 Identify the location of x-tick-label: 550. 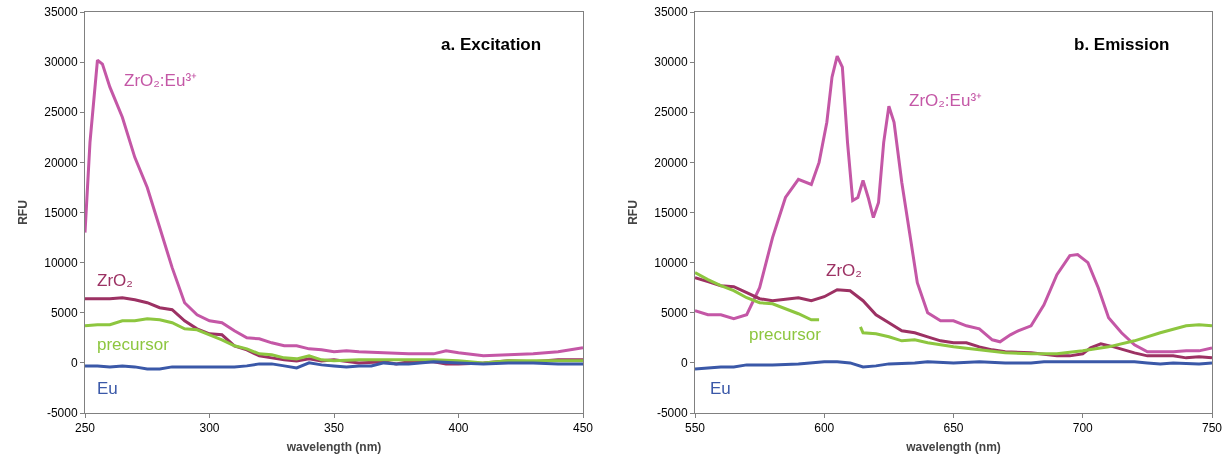
(695, 428).